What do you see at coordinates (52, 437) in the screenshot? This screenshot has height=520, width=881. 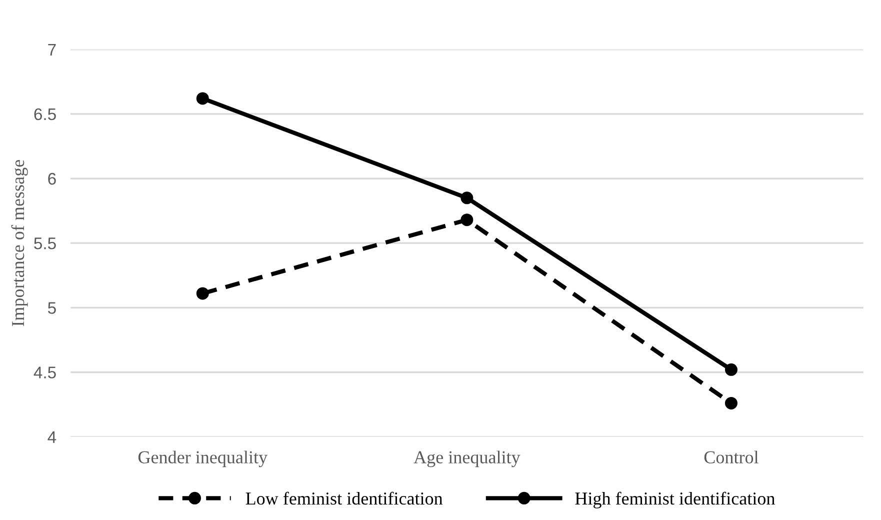 I see `y-tick-label: 4` at bounding box center [52, 437].